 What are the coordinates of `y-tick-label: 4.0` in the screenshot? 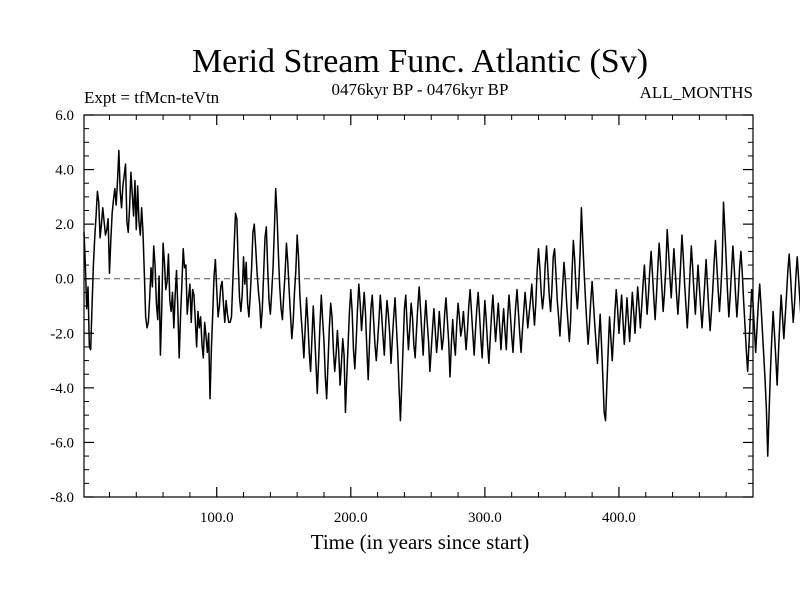 It's located at (64, 171).